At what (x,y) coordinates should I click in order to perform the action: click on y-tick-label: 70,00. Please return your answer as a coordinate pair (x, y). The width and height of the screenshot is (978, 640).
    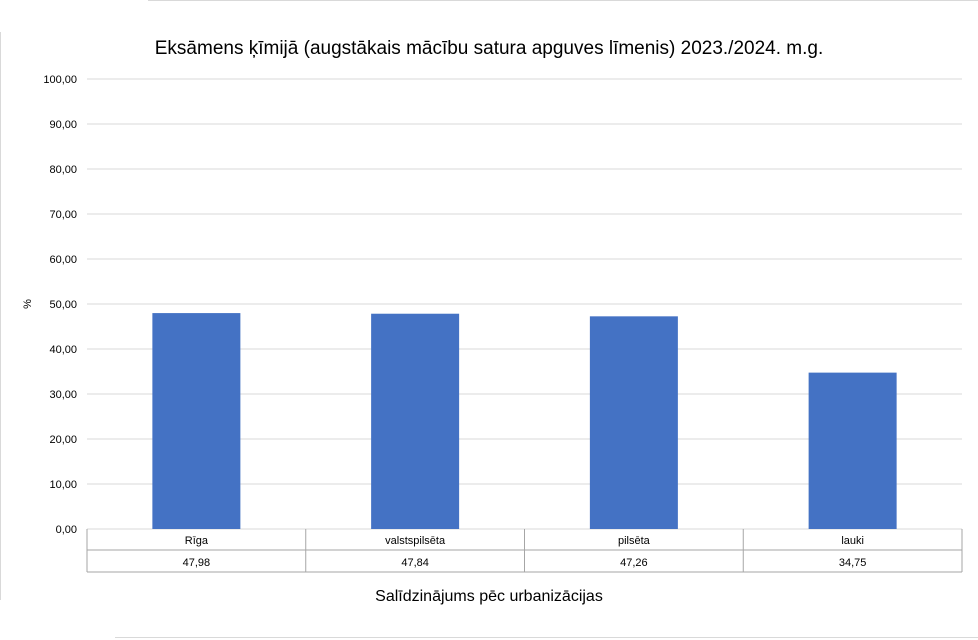
    Looking at the image, I should click on (63, 215).